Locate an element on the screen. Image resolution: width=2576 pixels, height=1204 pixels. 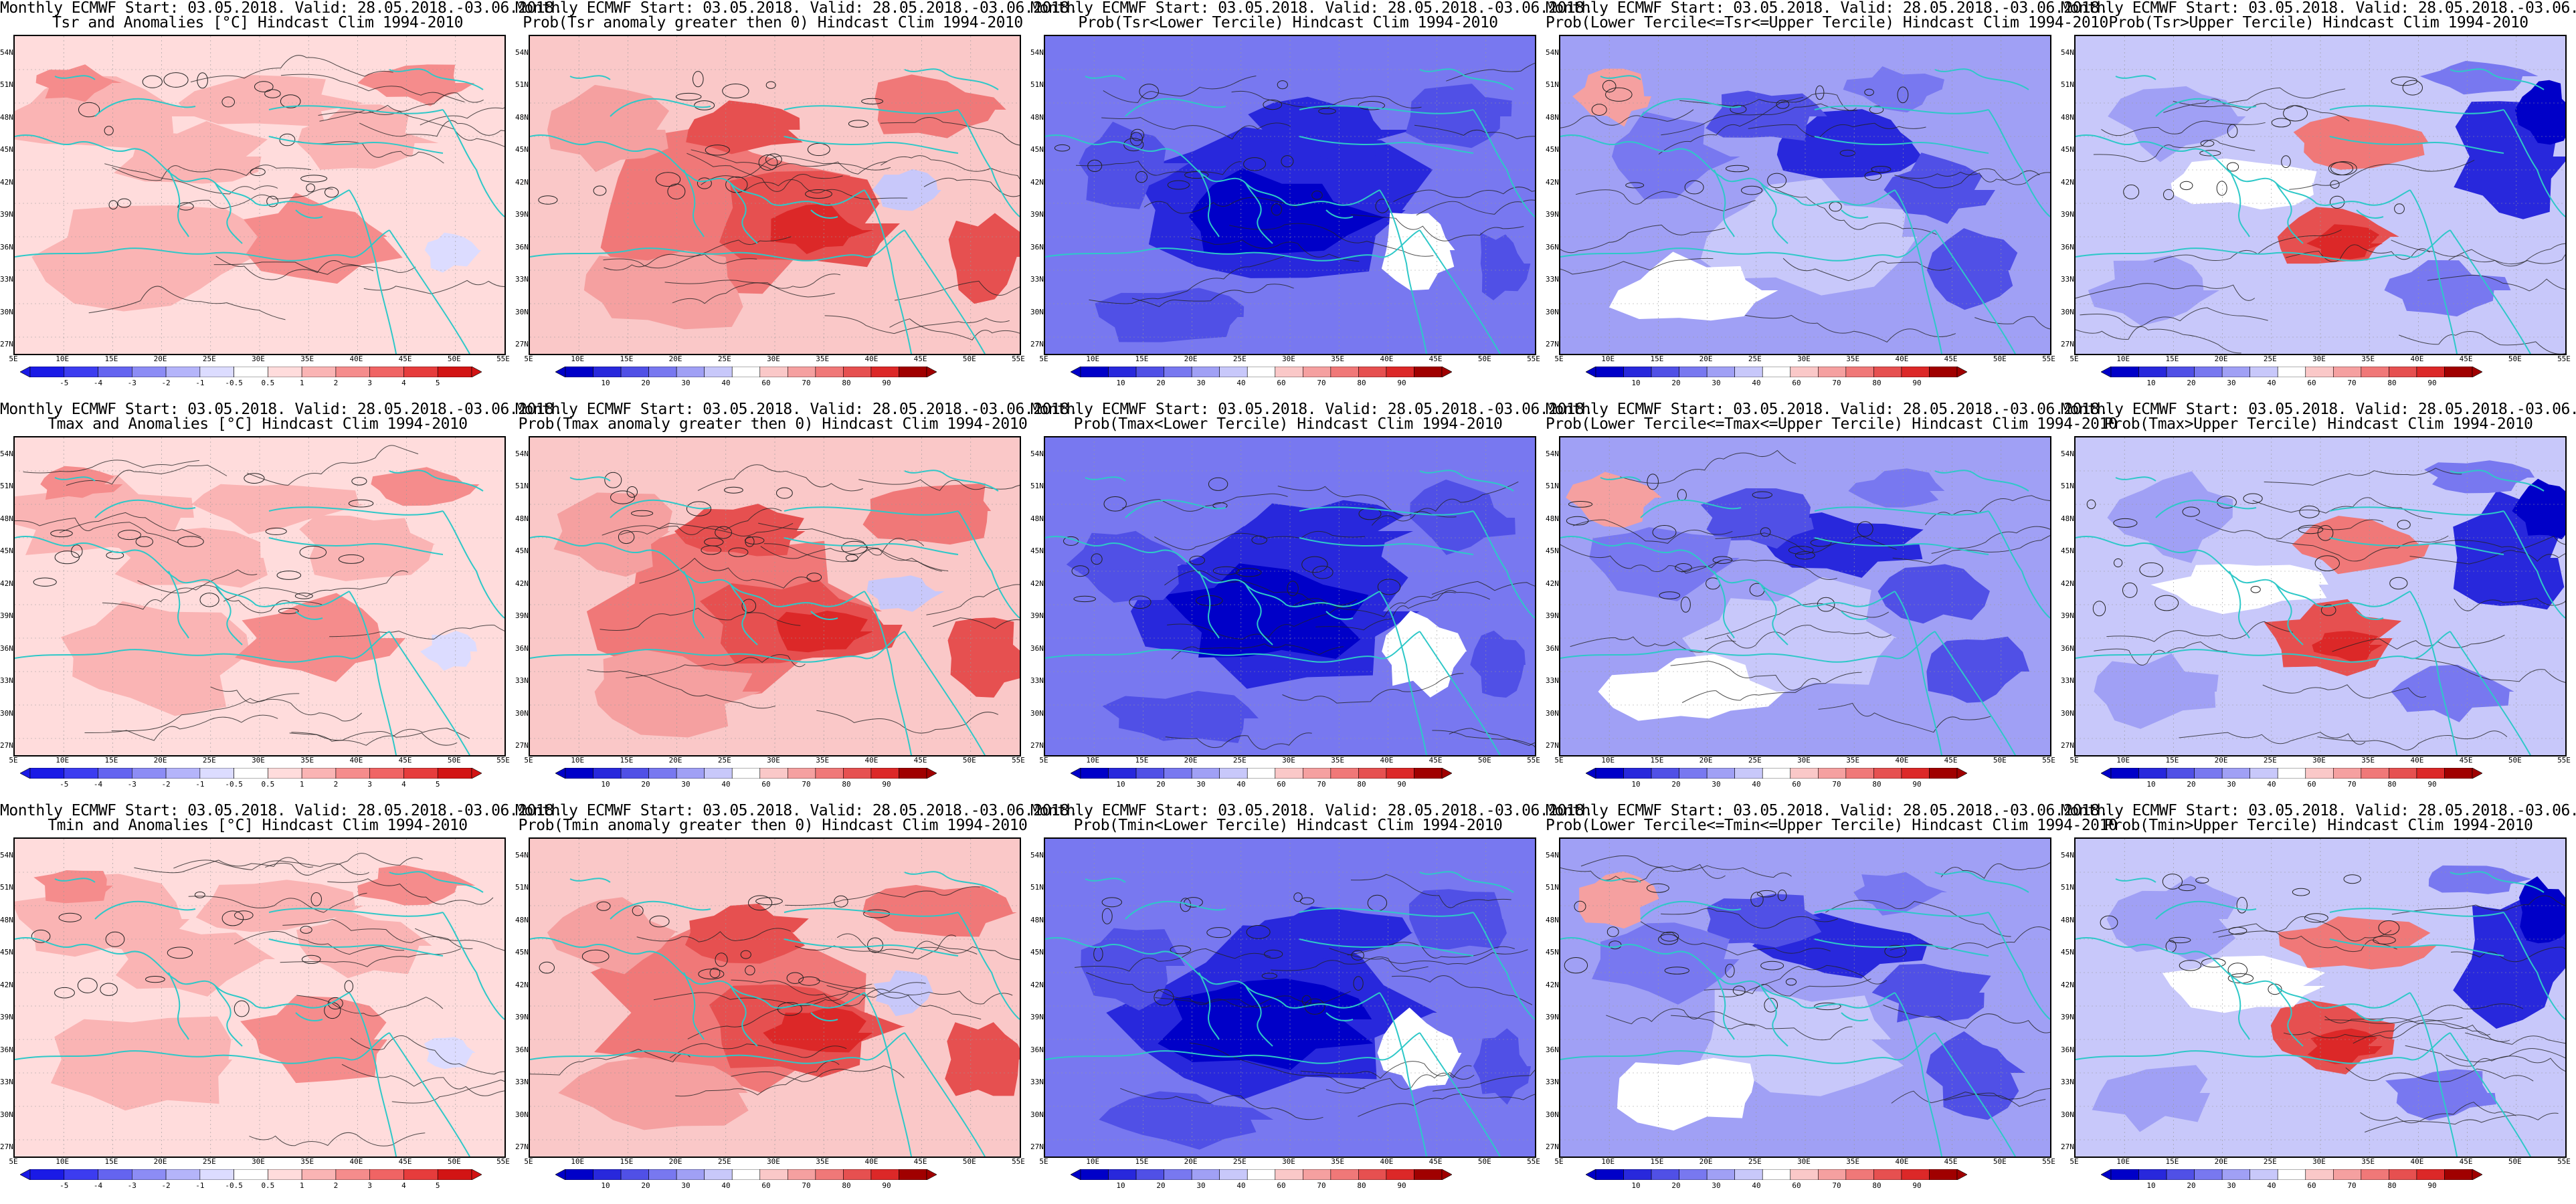
longitude-label: 40E is located at coordinates (2417, 1161).